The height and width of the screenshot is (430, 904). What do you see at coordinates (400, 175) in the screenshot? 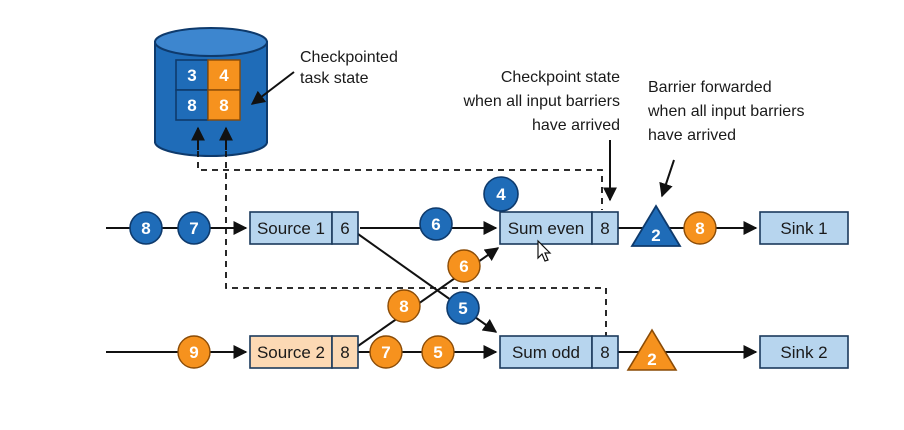
I see `snapshot-path-sum-even` at bounding box center [400, 175].